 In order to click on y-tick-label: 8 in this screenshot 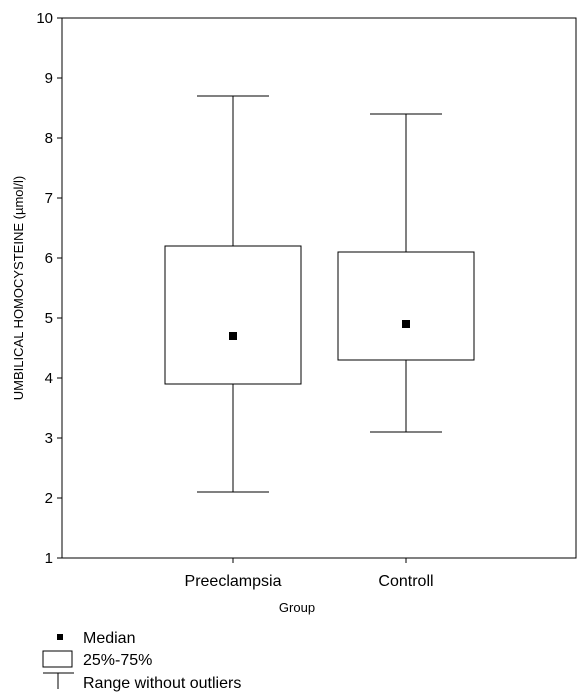, I will do `click(49, 138)`.